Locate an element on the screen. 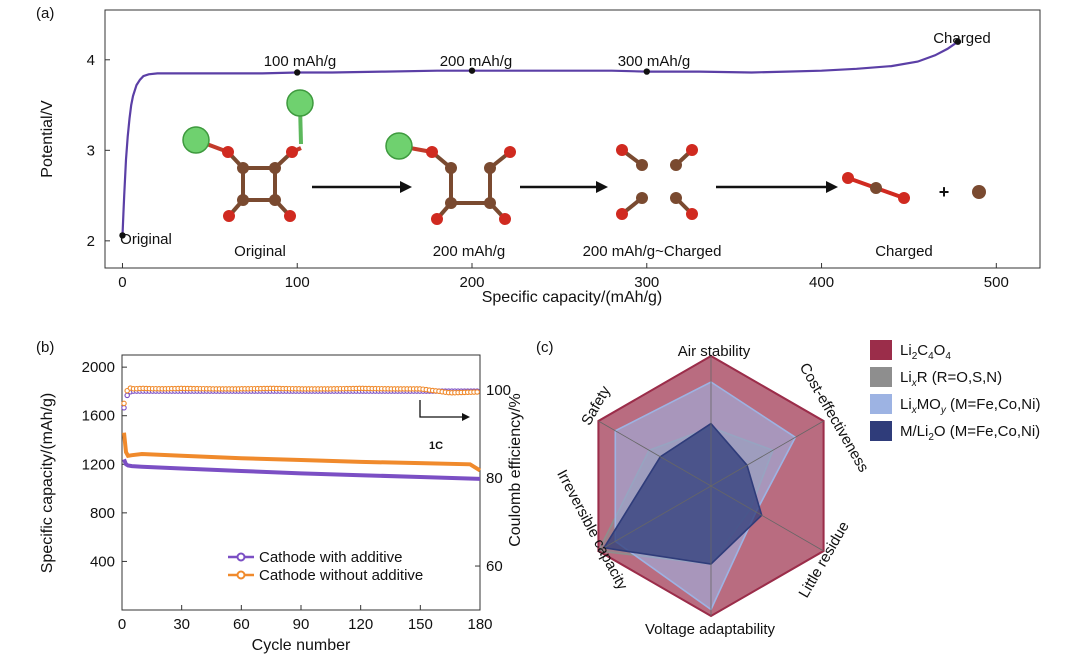 Image resolution: width=1080 pixels, height=668 pixels. a-xtick-label: 200 is located at coordinates (471, 282).